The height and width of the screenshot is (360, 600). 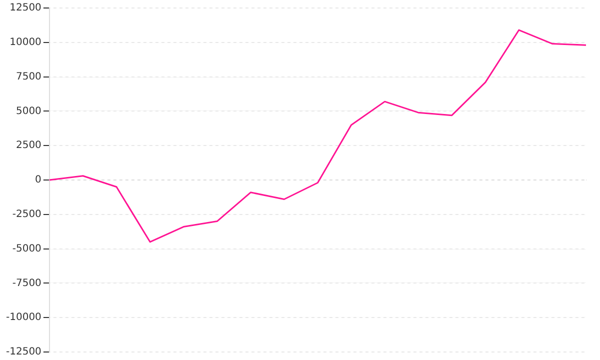 I want to click on y-tick-label: 0, so click(x=38, y=180).